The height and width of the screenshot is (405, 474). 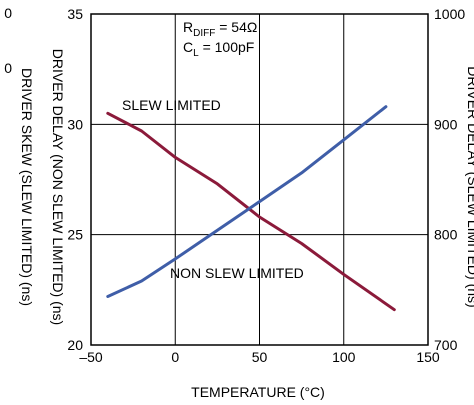 What do you see at coordinates (58, 187) in the screenshot?
I see `y-axis-title-left: DRIVER DELAY (NON SLEW LIMITED) (ns)` at bounding box center [58, 187].